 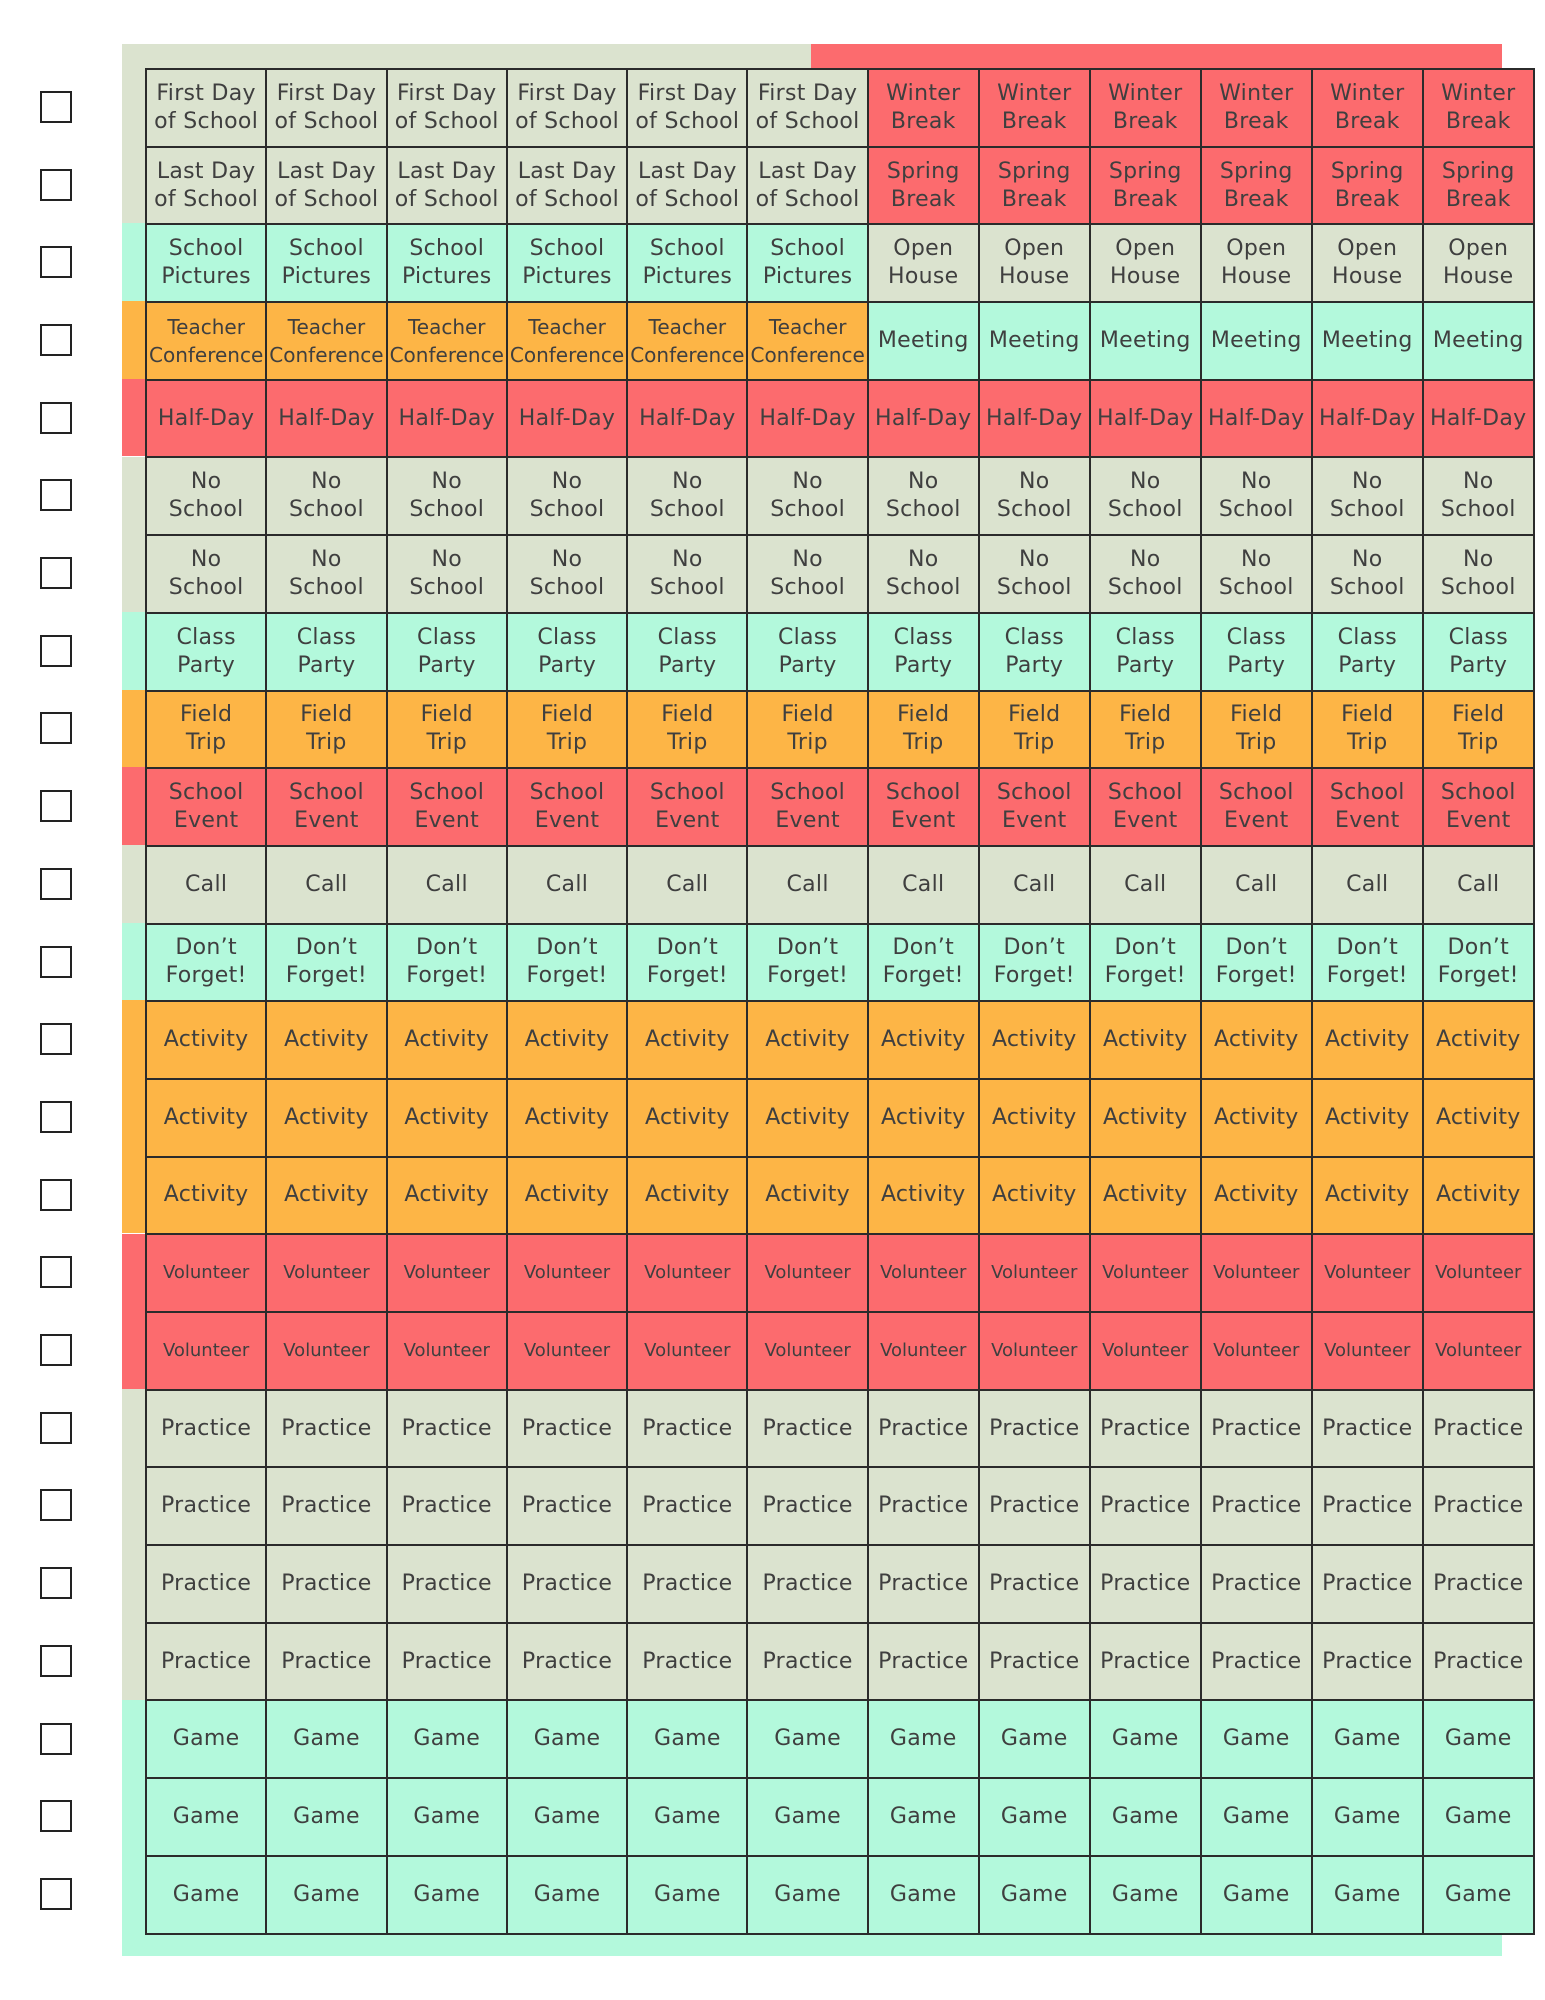 What do you see at coordinates (1145, 341) in the screenshot?
I see `sticker-cell: Meeting` at bounding box center [1145, 341].